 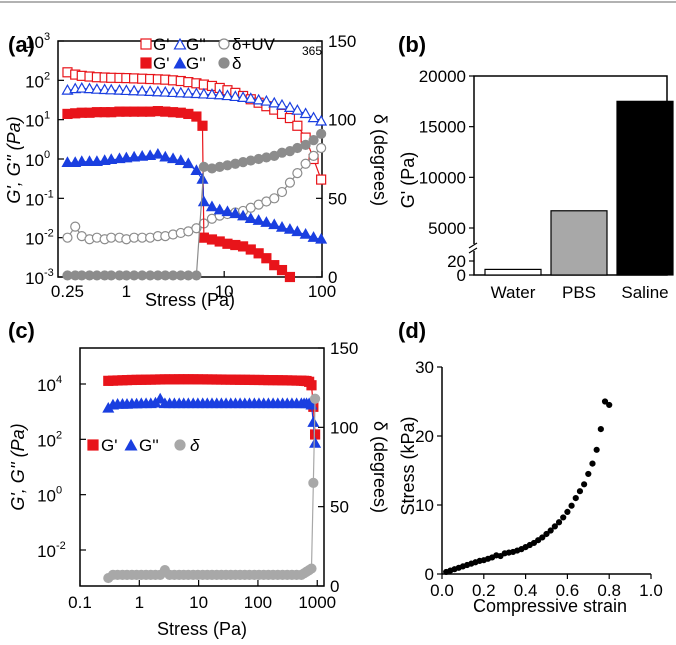 I want to click on b-category-label: PBS, so click(x=579, y=292).